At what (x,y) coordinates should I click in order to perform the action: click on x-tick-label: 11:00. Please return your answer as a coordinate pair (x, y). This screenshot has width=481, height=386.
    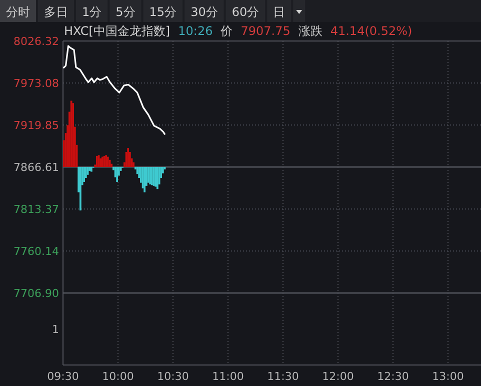
    Looking at the image, I should click on (228, 376).